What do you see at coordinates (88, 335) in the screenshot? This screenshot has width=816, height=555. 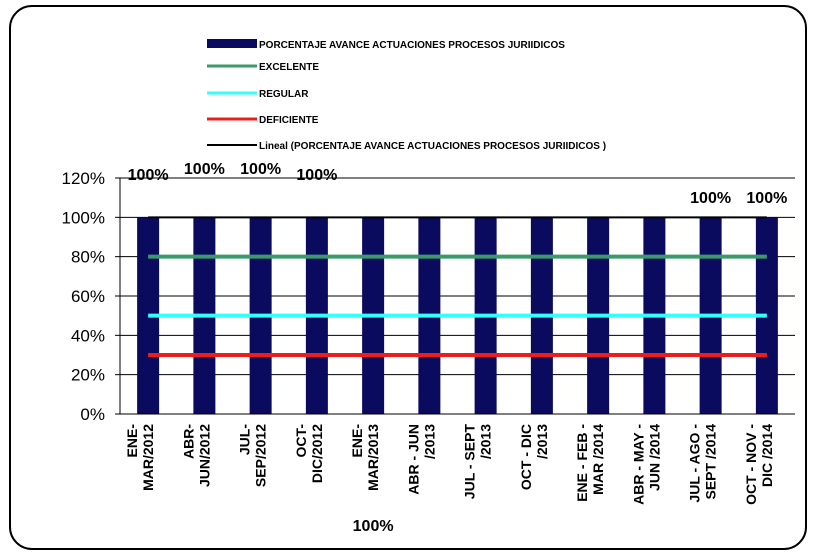 I see `y-tick-label: 40%` at bounding box center [88, 335].